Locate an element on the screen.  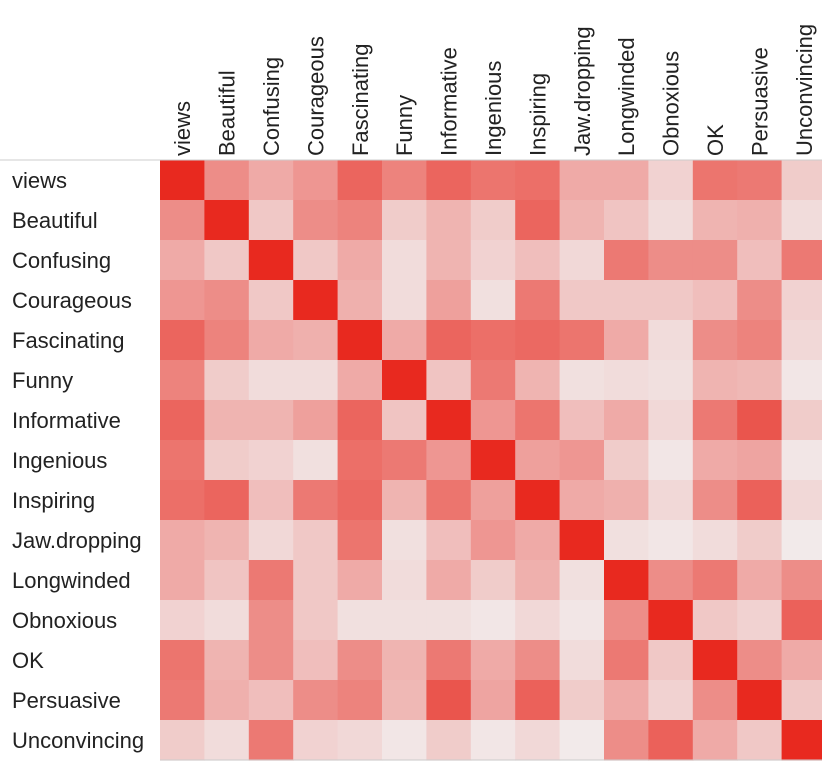
column-label: Inspiring is located at coordinates (537, 114).